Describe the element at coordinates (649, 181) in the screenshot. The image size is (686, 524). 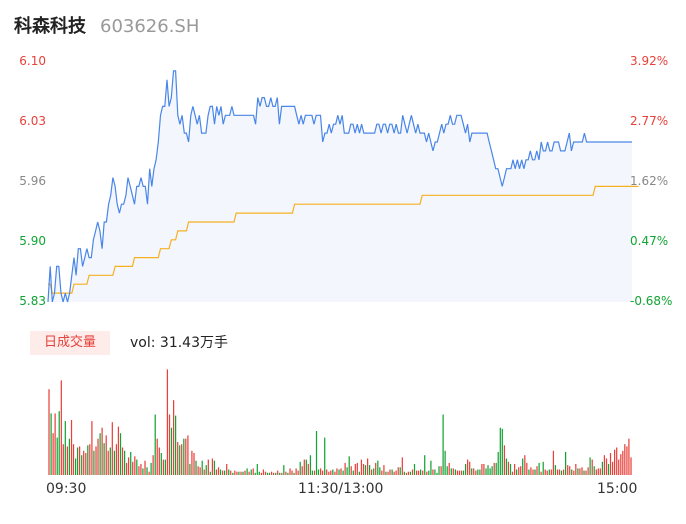
I see `pct-label-mid: 1.62%` at that location.